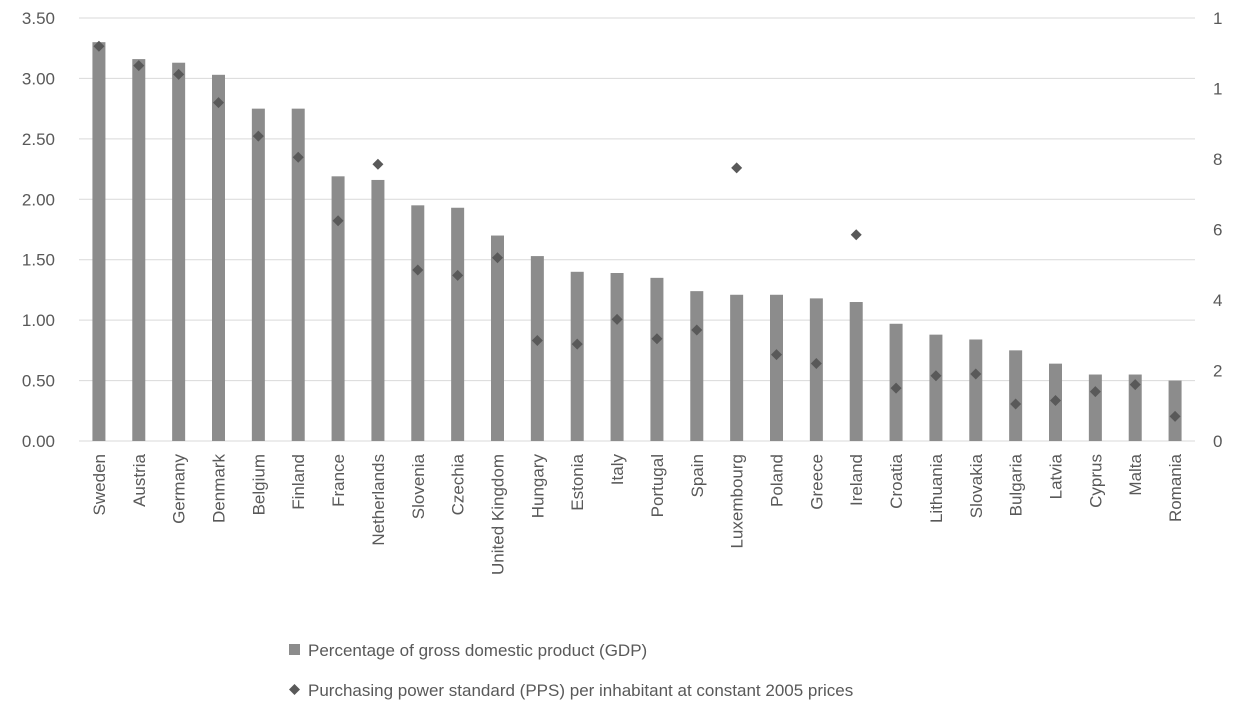 The width and height of the screenshot is (1236, 706). Describe the element at coordinates (298, 482) in the screenshot. I see `category-label: Finland` at that location.